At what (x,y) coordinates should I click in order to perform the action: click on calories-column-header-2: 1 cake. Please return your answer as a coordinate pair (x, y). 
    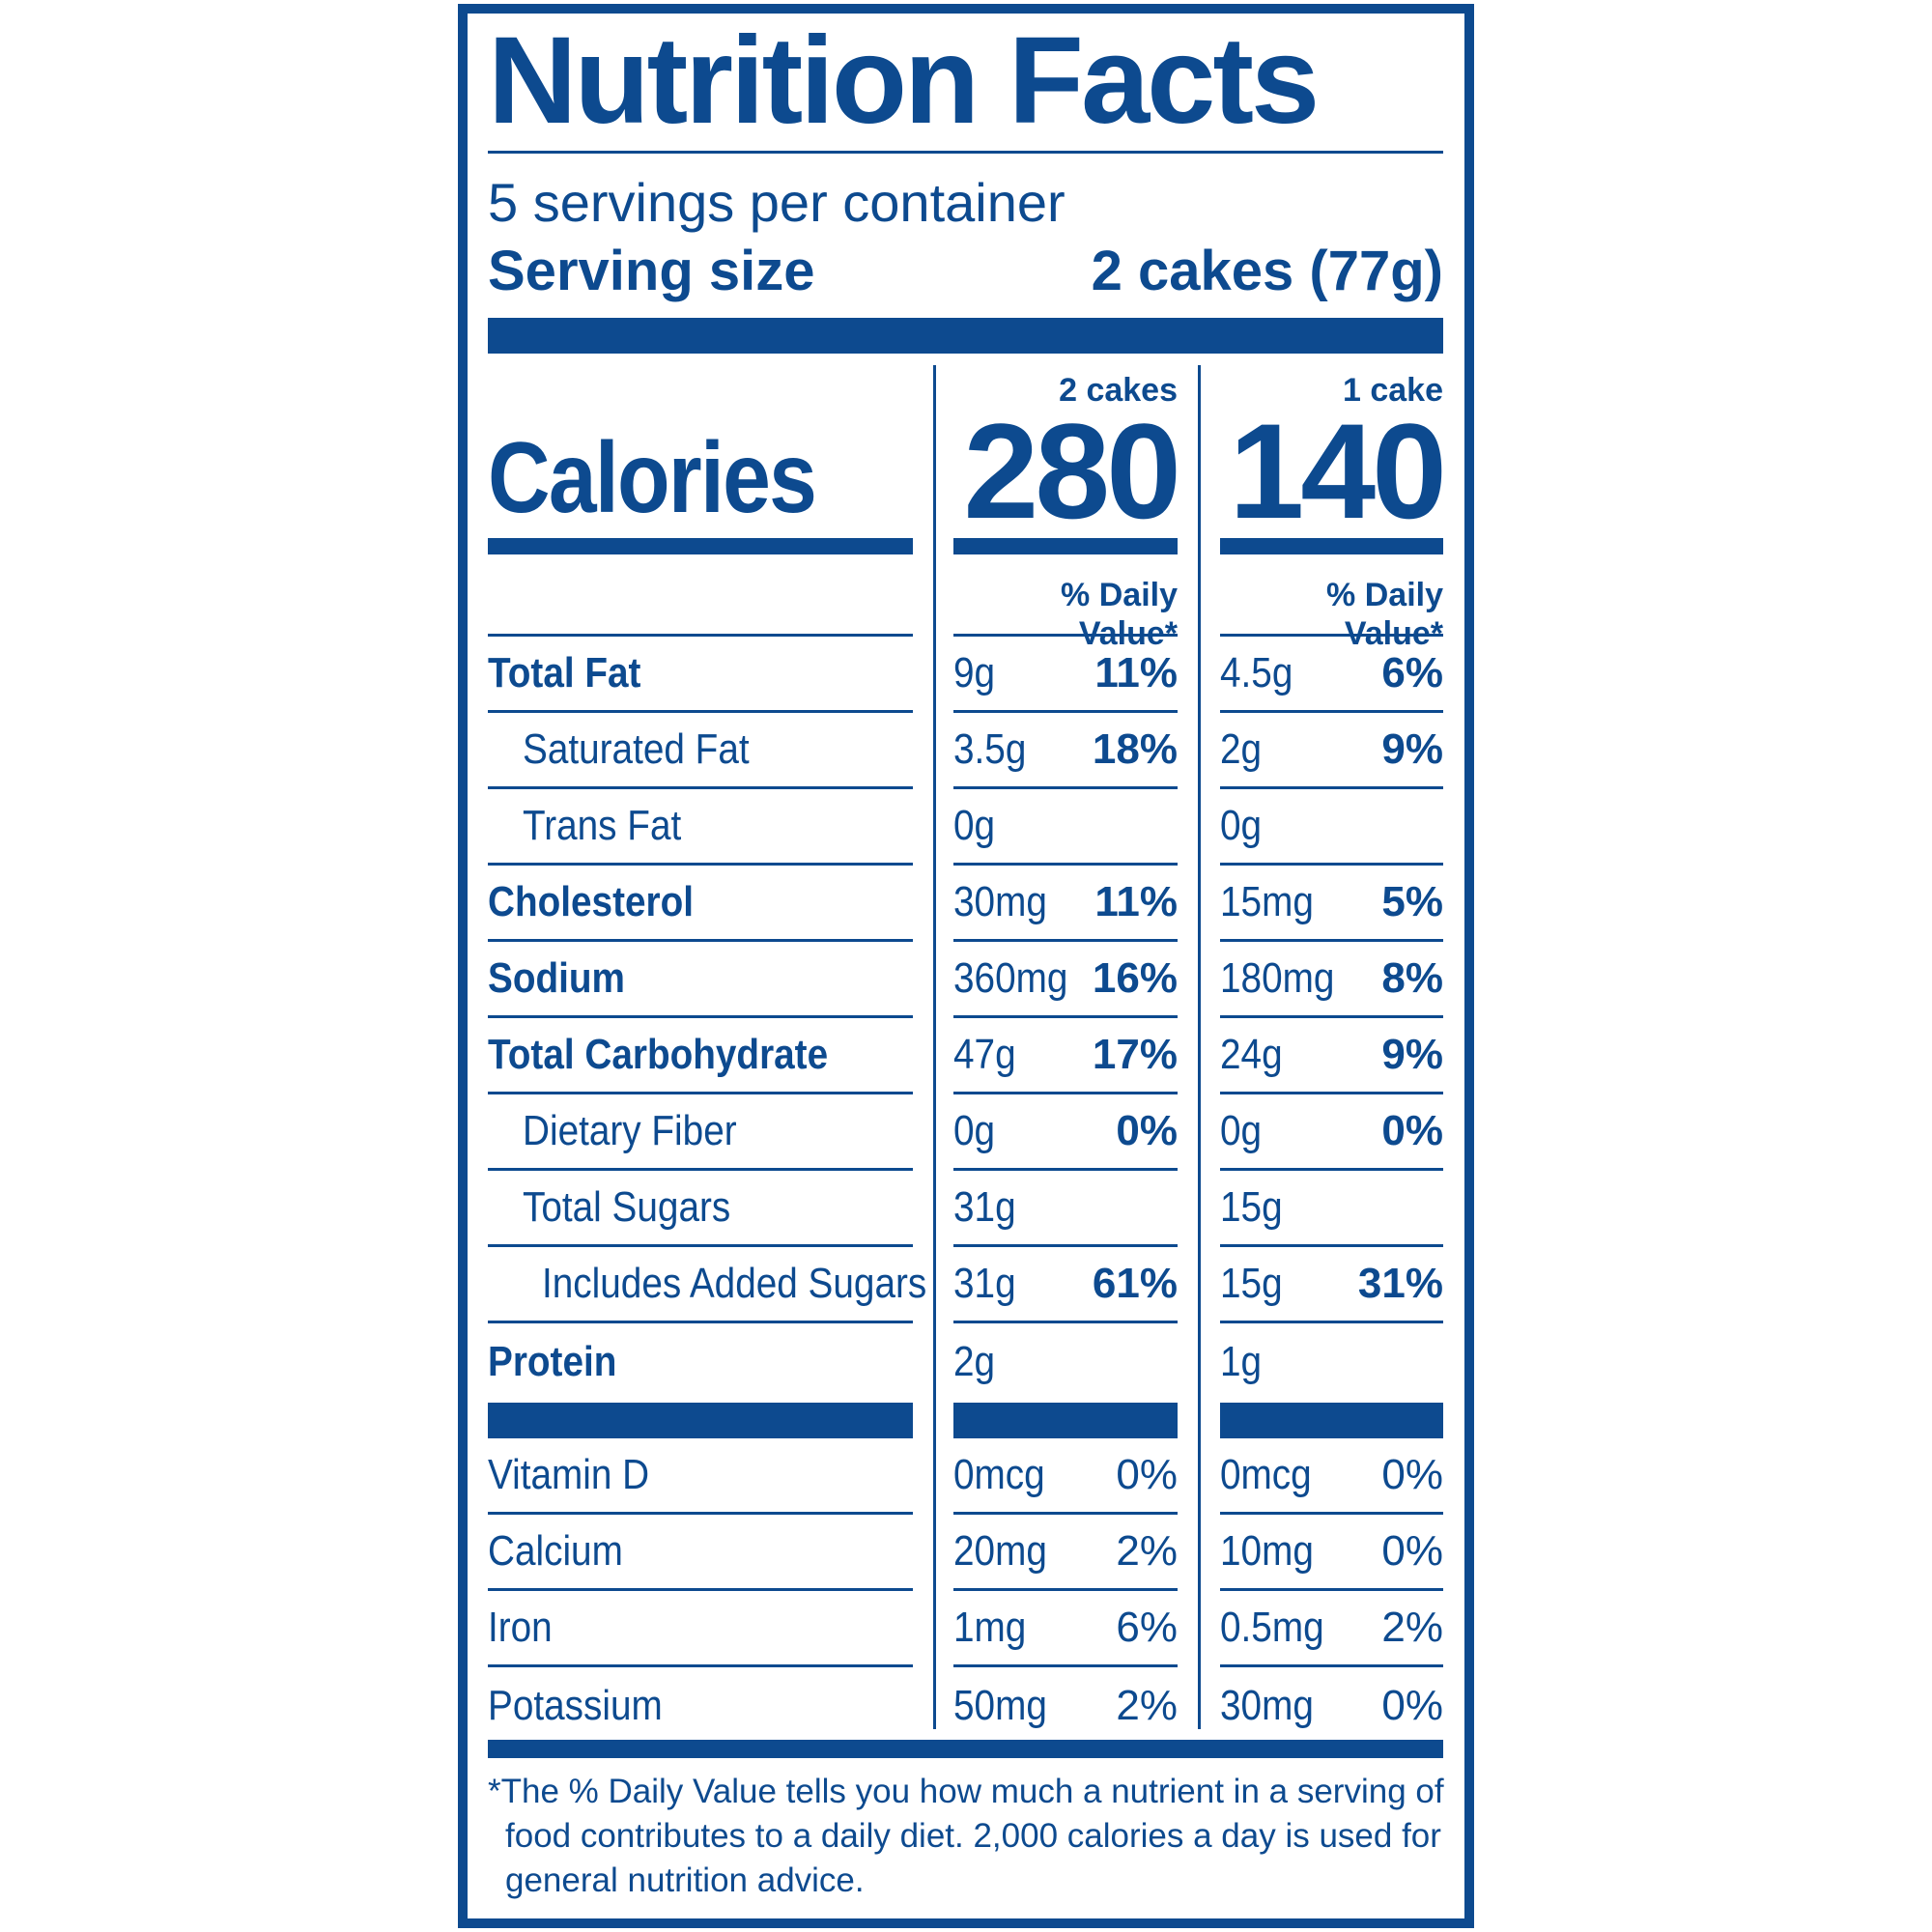
    Looking at the image, I should click on (1393, 390).